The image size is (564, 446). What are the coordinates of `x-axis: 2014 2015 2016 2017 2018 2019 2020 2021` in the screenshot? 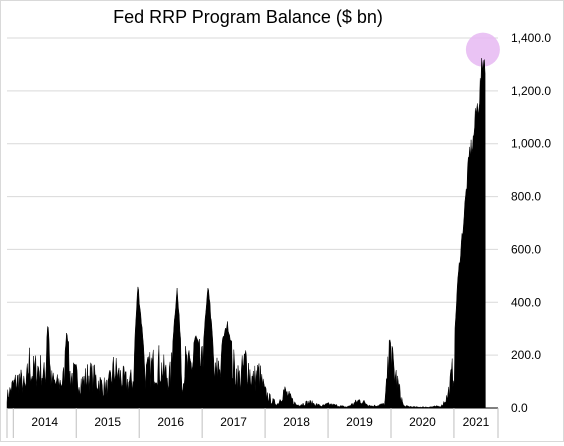 It's located at (252, 422).